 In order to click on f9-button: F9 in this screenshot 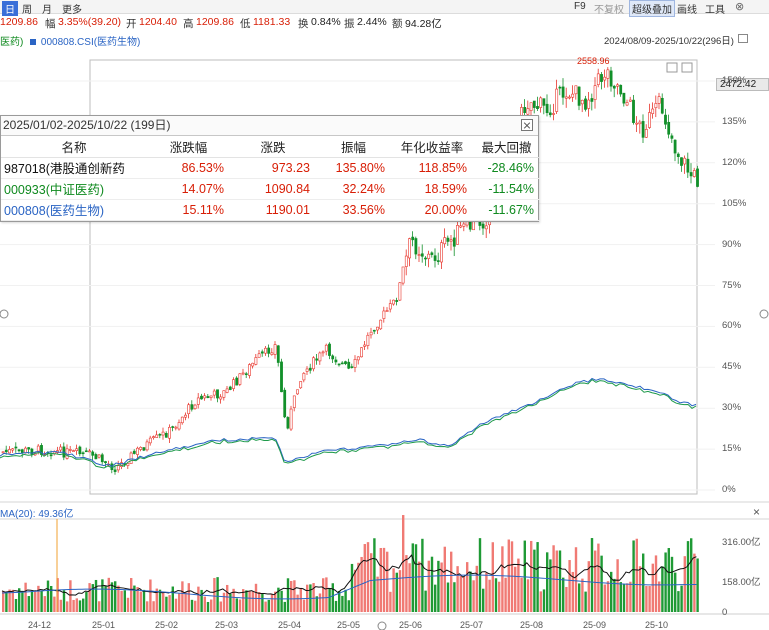, I will do `click(580, 6)`.